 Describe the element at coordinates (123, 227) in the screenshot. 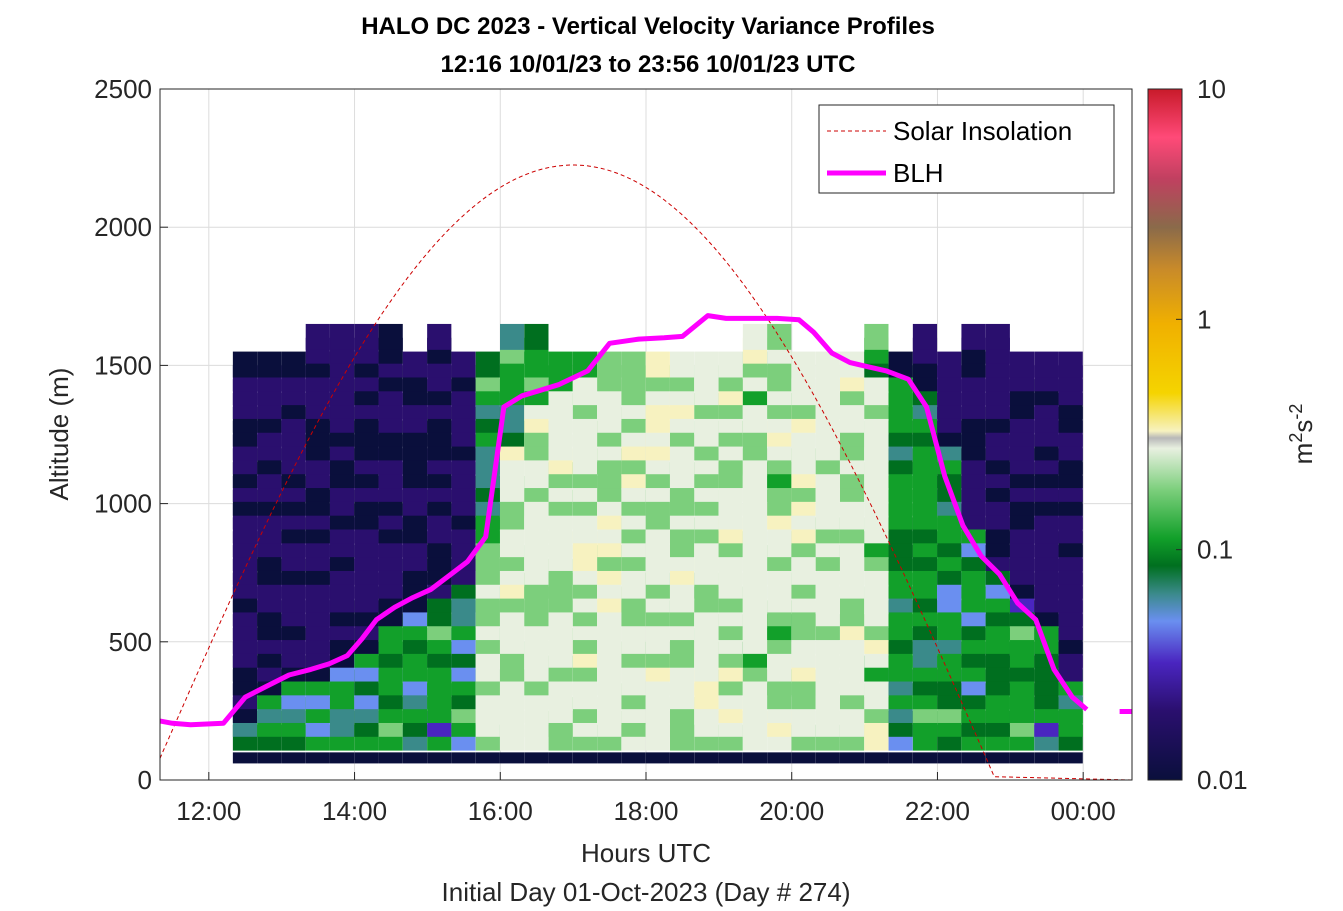

I see `y-tick-label: 2000` at that location.